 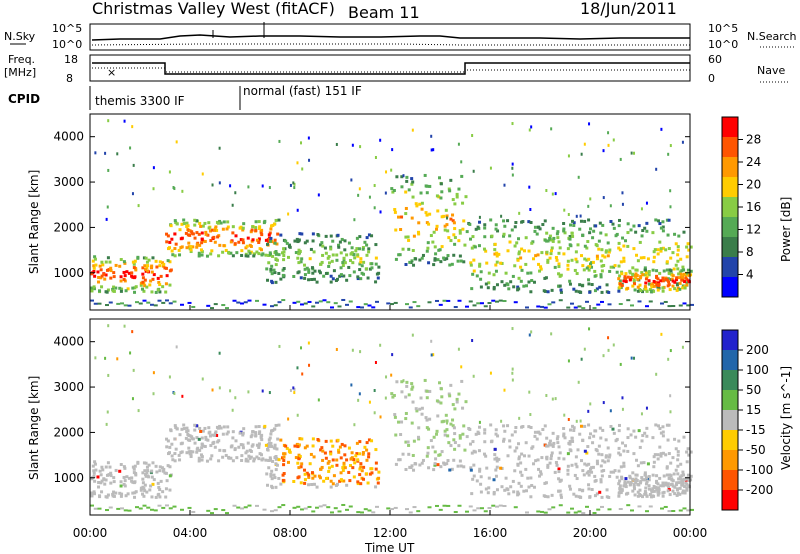 What do you see at coordinates (730, 420) in the screenshot?
I see `colorbar-frame` at bounding box center [730, 420].